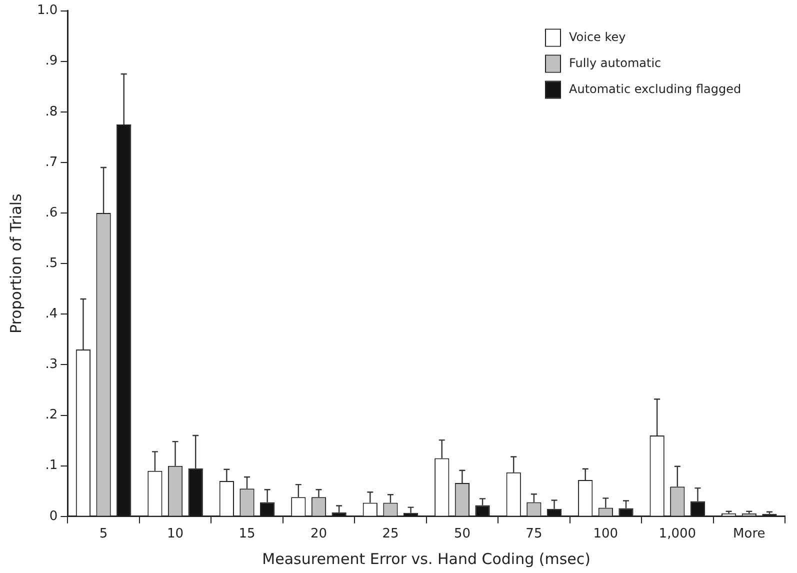  I want to click on y-tick-label: .7, so click(51, 162).